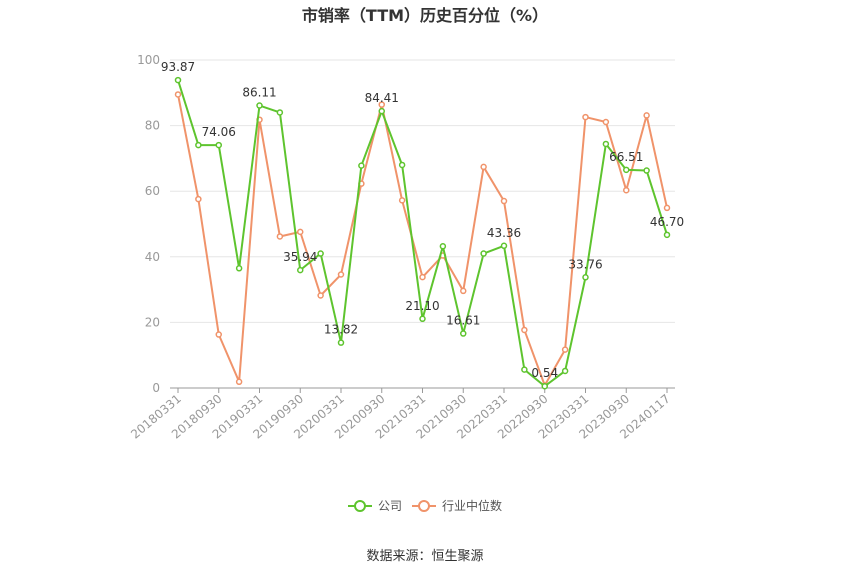 The width and height of the screenshot is (850, 575). What do you see at coordinates (463, 321) in the screenshot?
I see `data-label: 16.61` at bounding box center [463, 321].